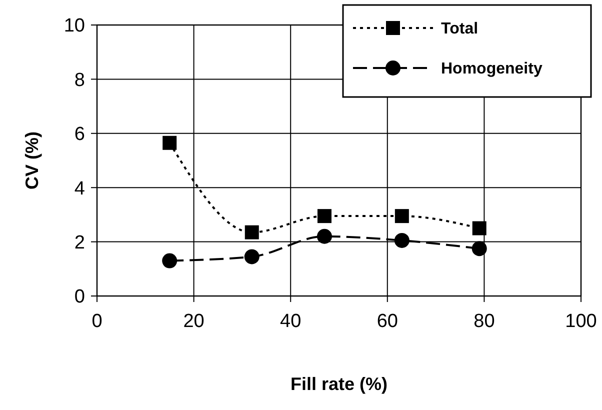 The image size is (602, 410). What do you see at coordinates (79, 243) in the screenshot?
I see `y-tick-label: 2` at bounding box center [79, 243].